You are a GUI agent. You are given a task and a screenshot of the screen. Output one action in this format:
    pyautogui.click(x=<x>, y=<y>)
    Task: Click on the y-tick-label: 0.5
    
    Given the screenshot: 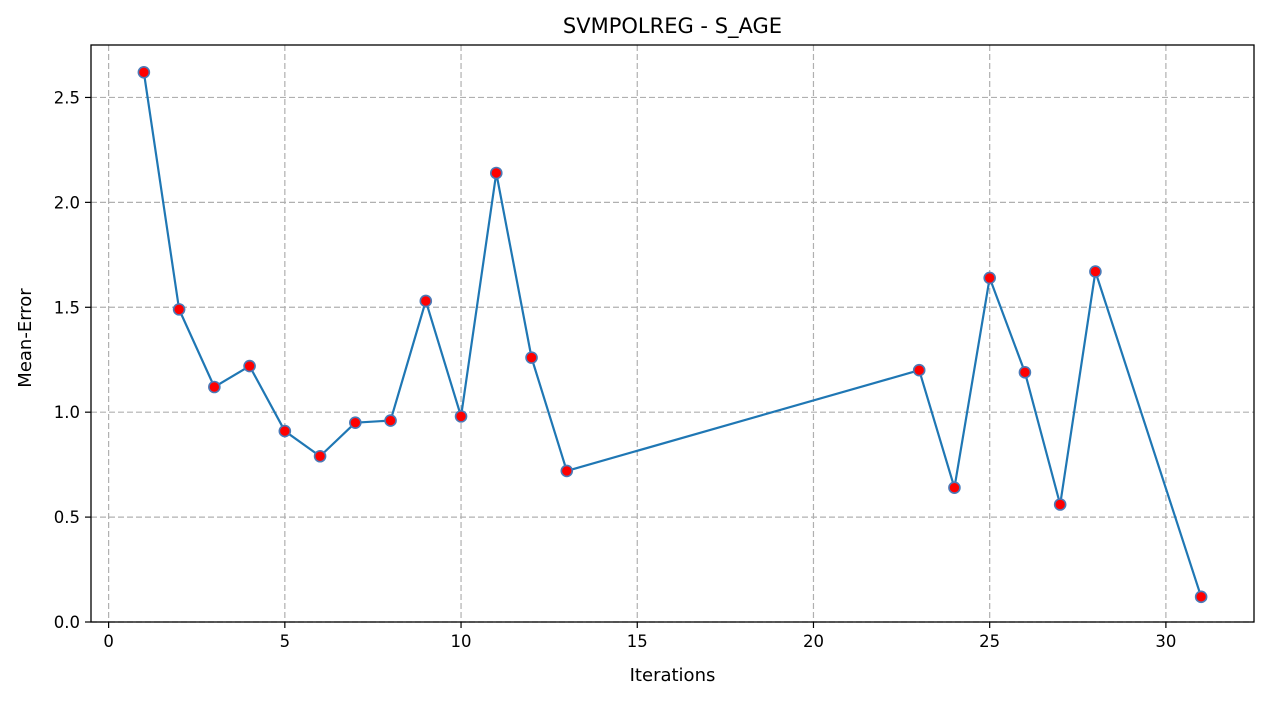 What is the action you would take?
    pyautogui.click(x=67, y=517)
    